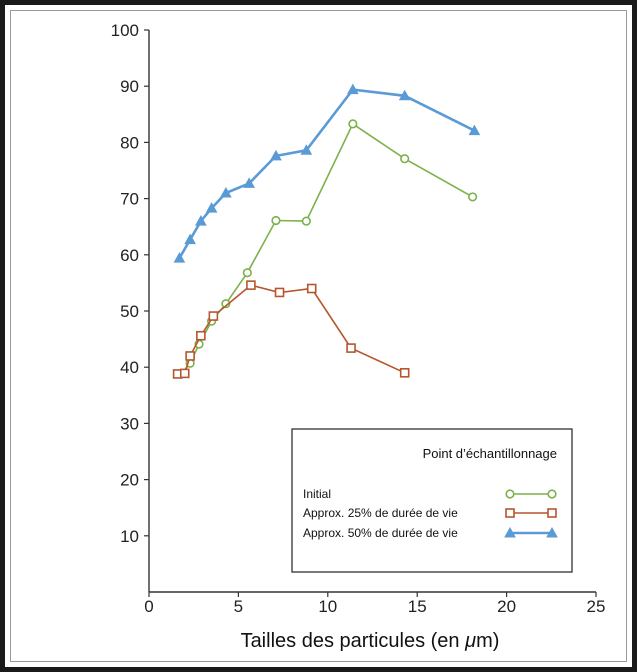 This screenshot has width=637, height=672. What do you see at coordinates (129, 199) in the screenshot?
I see `y-tick-label: 70` at bounding box center [129, 199].